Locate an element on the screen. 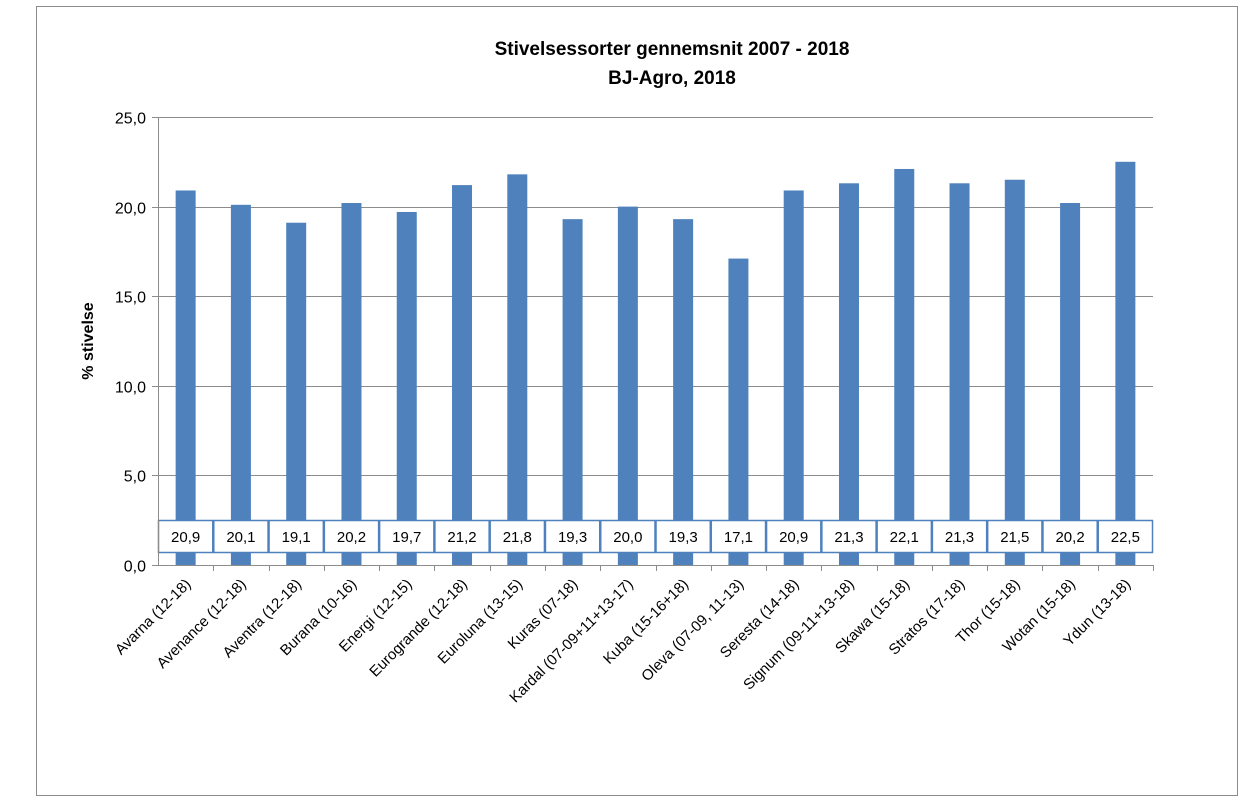 The image size is (1242, 807). data-label: 22,5 is located at coordinates (1125, 537).